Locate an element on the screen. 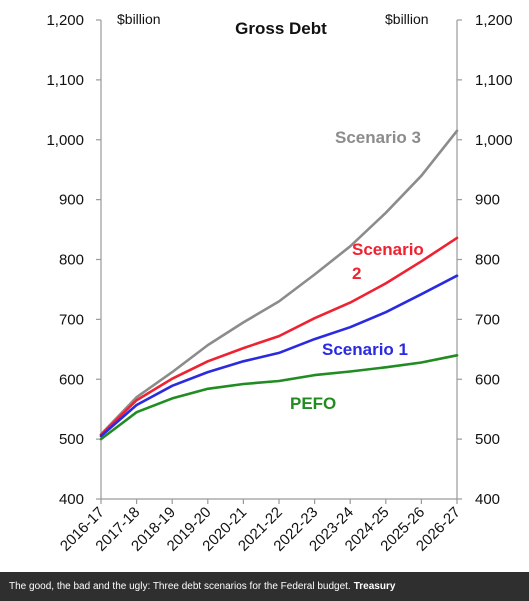 The image size is (529, 601). right-y-tick-label: 1,100 is located at coordinates (494, 80).